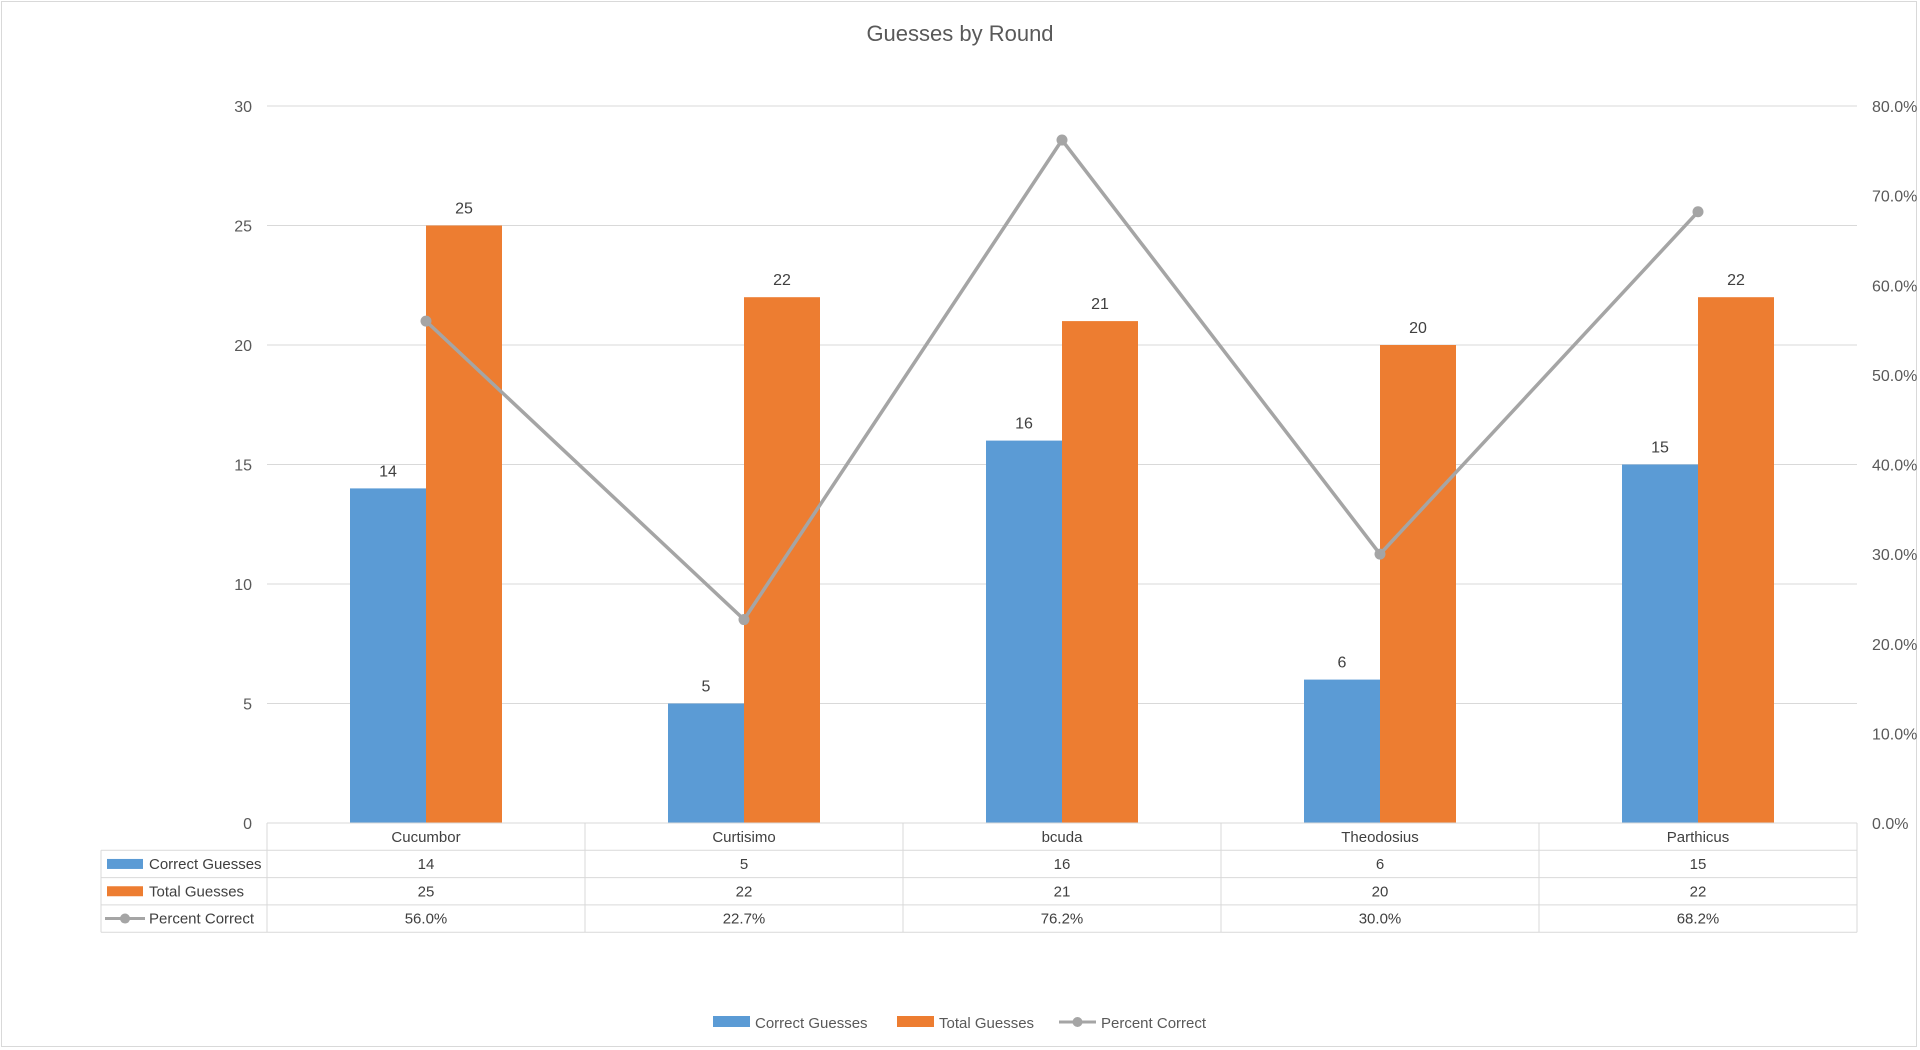 The image size is (1920, 1050). Describe the element at coordinates (1380, 864) in the screenshot. I see `table-cell: 6` at that location.